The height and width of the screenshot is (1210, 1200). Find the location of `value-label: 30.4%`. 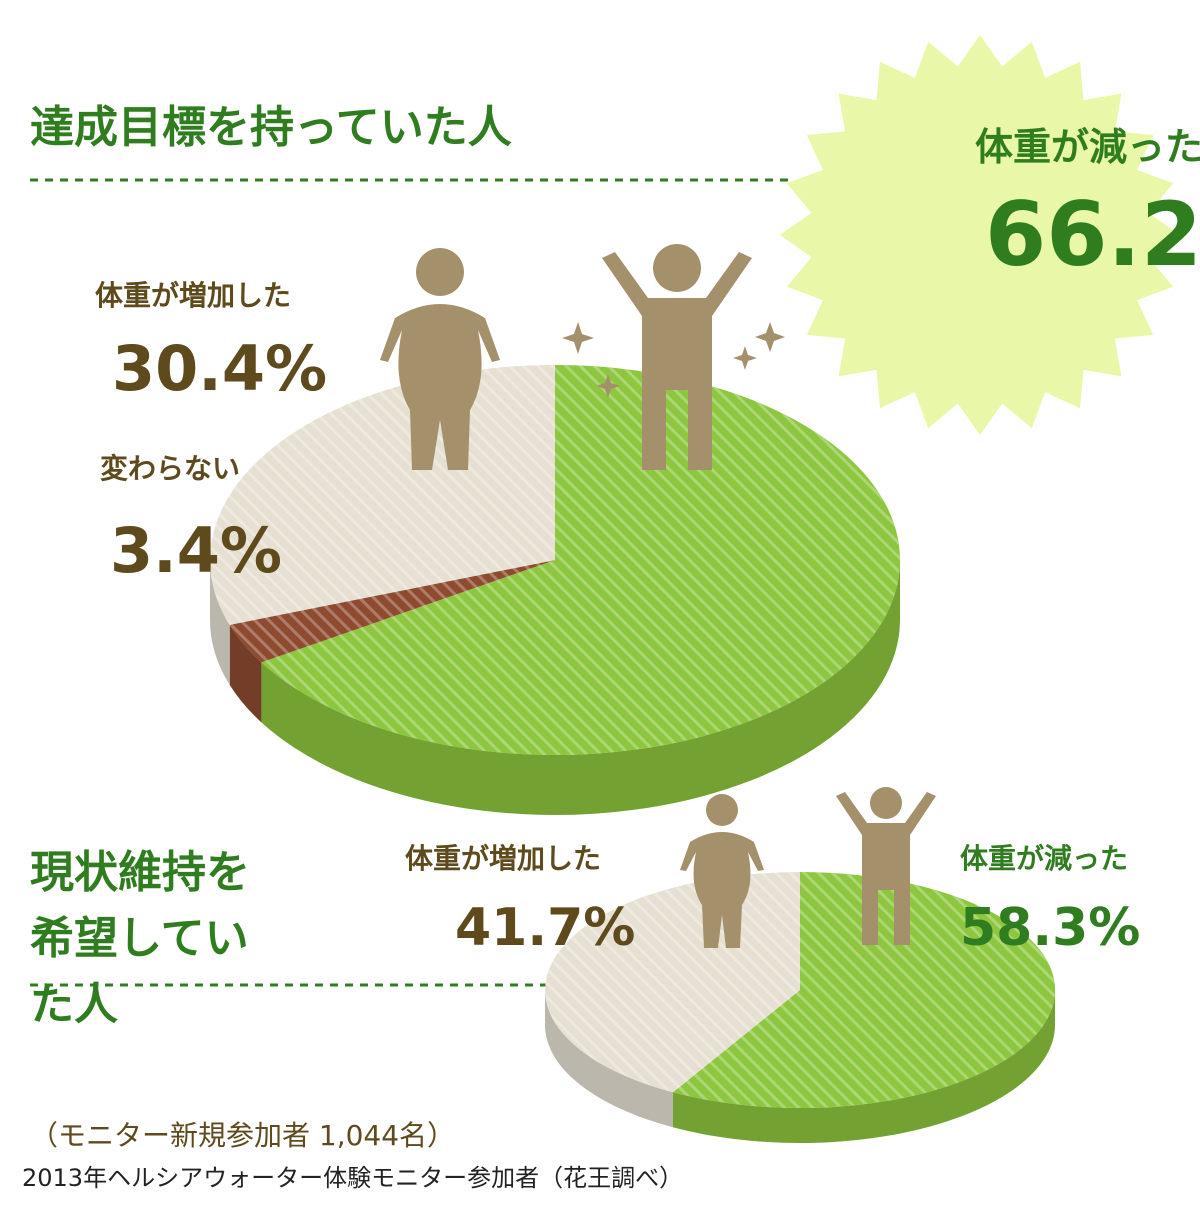

value-label: 30.4% is located at coordinates (219, 368).